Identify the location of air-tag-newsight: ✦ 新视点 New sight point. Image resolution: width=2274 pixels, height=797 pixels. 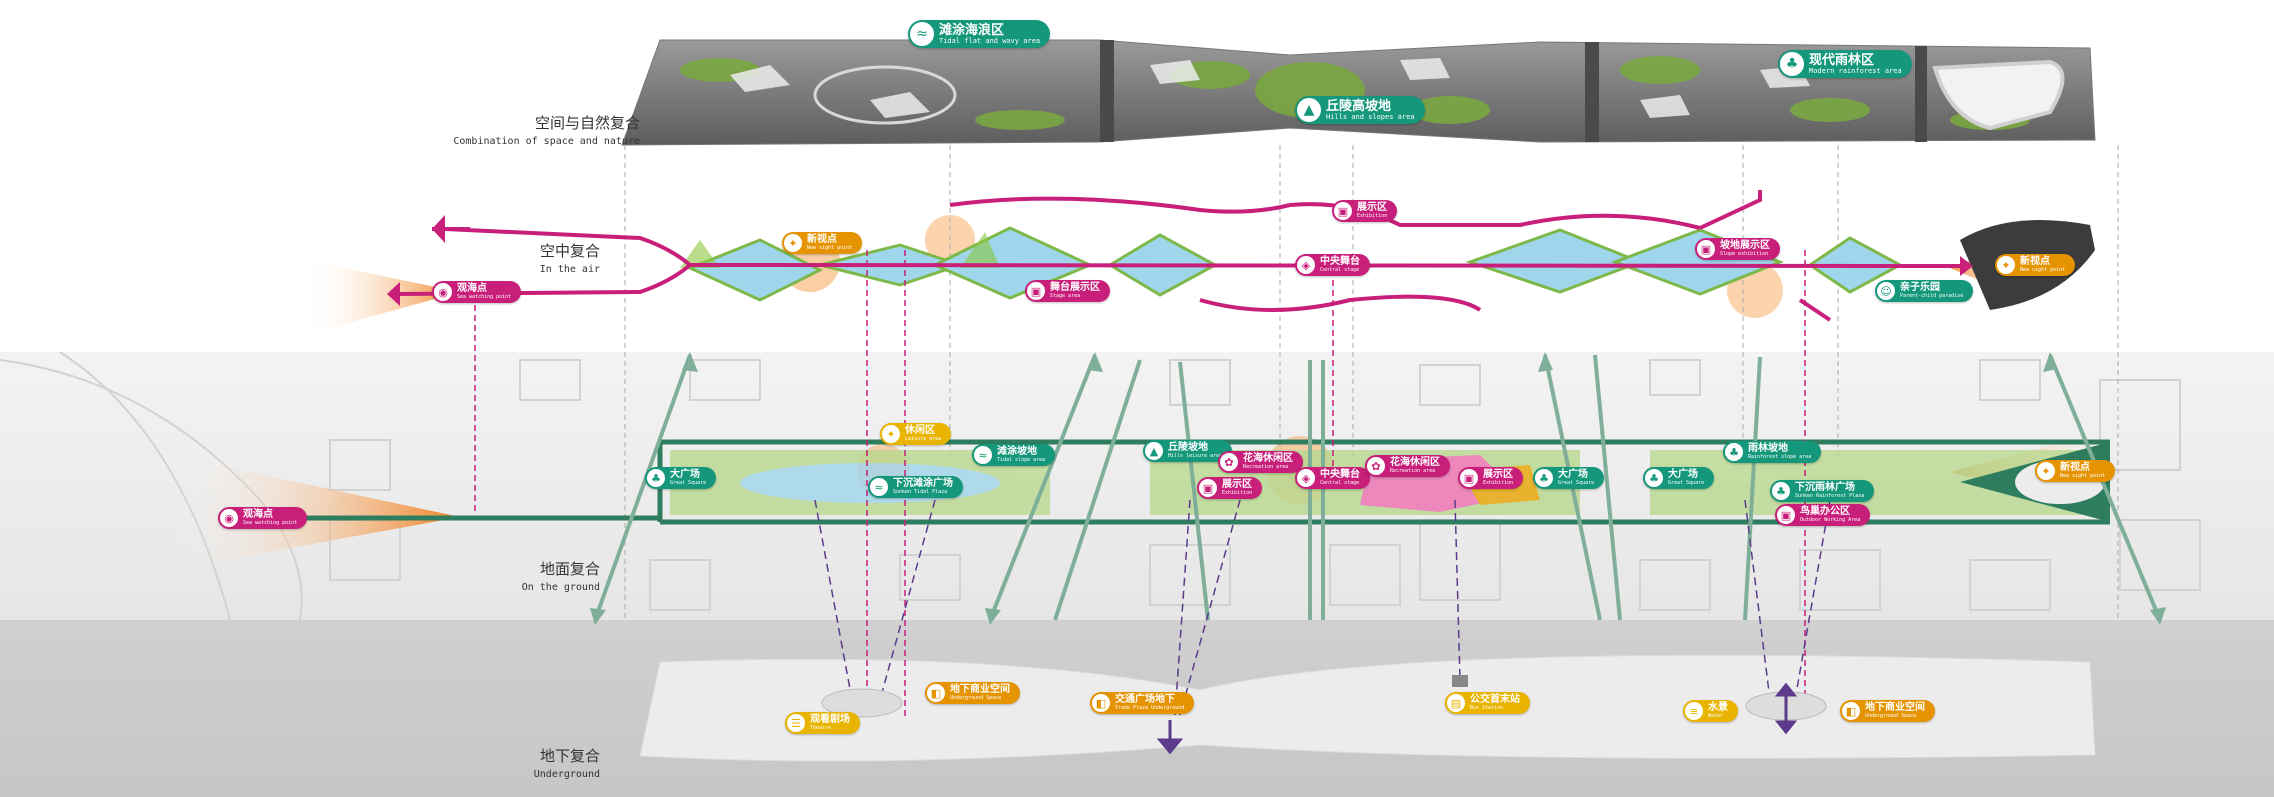
(822, 243).